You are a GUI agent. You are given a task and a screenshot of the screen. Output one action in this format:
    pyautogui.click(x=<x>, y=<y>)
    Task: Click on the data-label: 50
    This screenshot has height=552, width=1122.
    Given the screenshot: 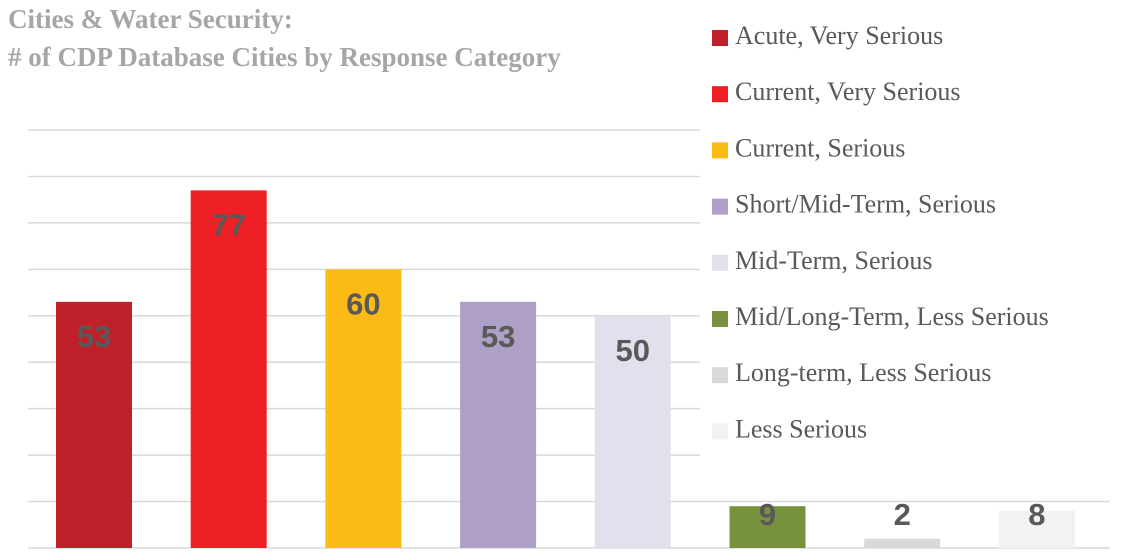 What is the action you would take?
    pyautogui.click(x=633, y=350)
    